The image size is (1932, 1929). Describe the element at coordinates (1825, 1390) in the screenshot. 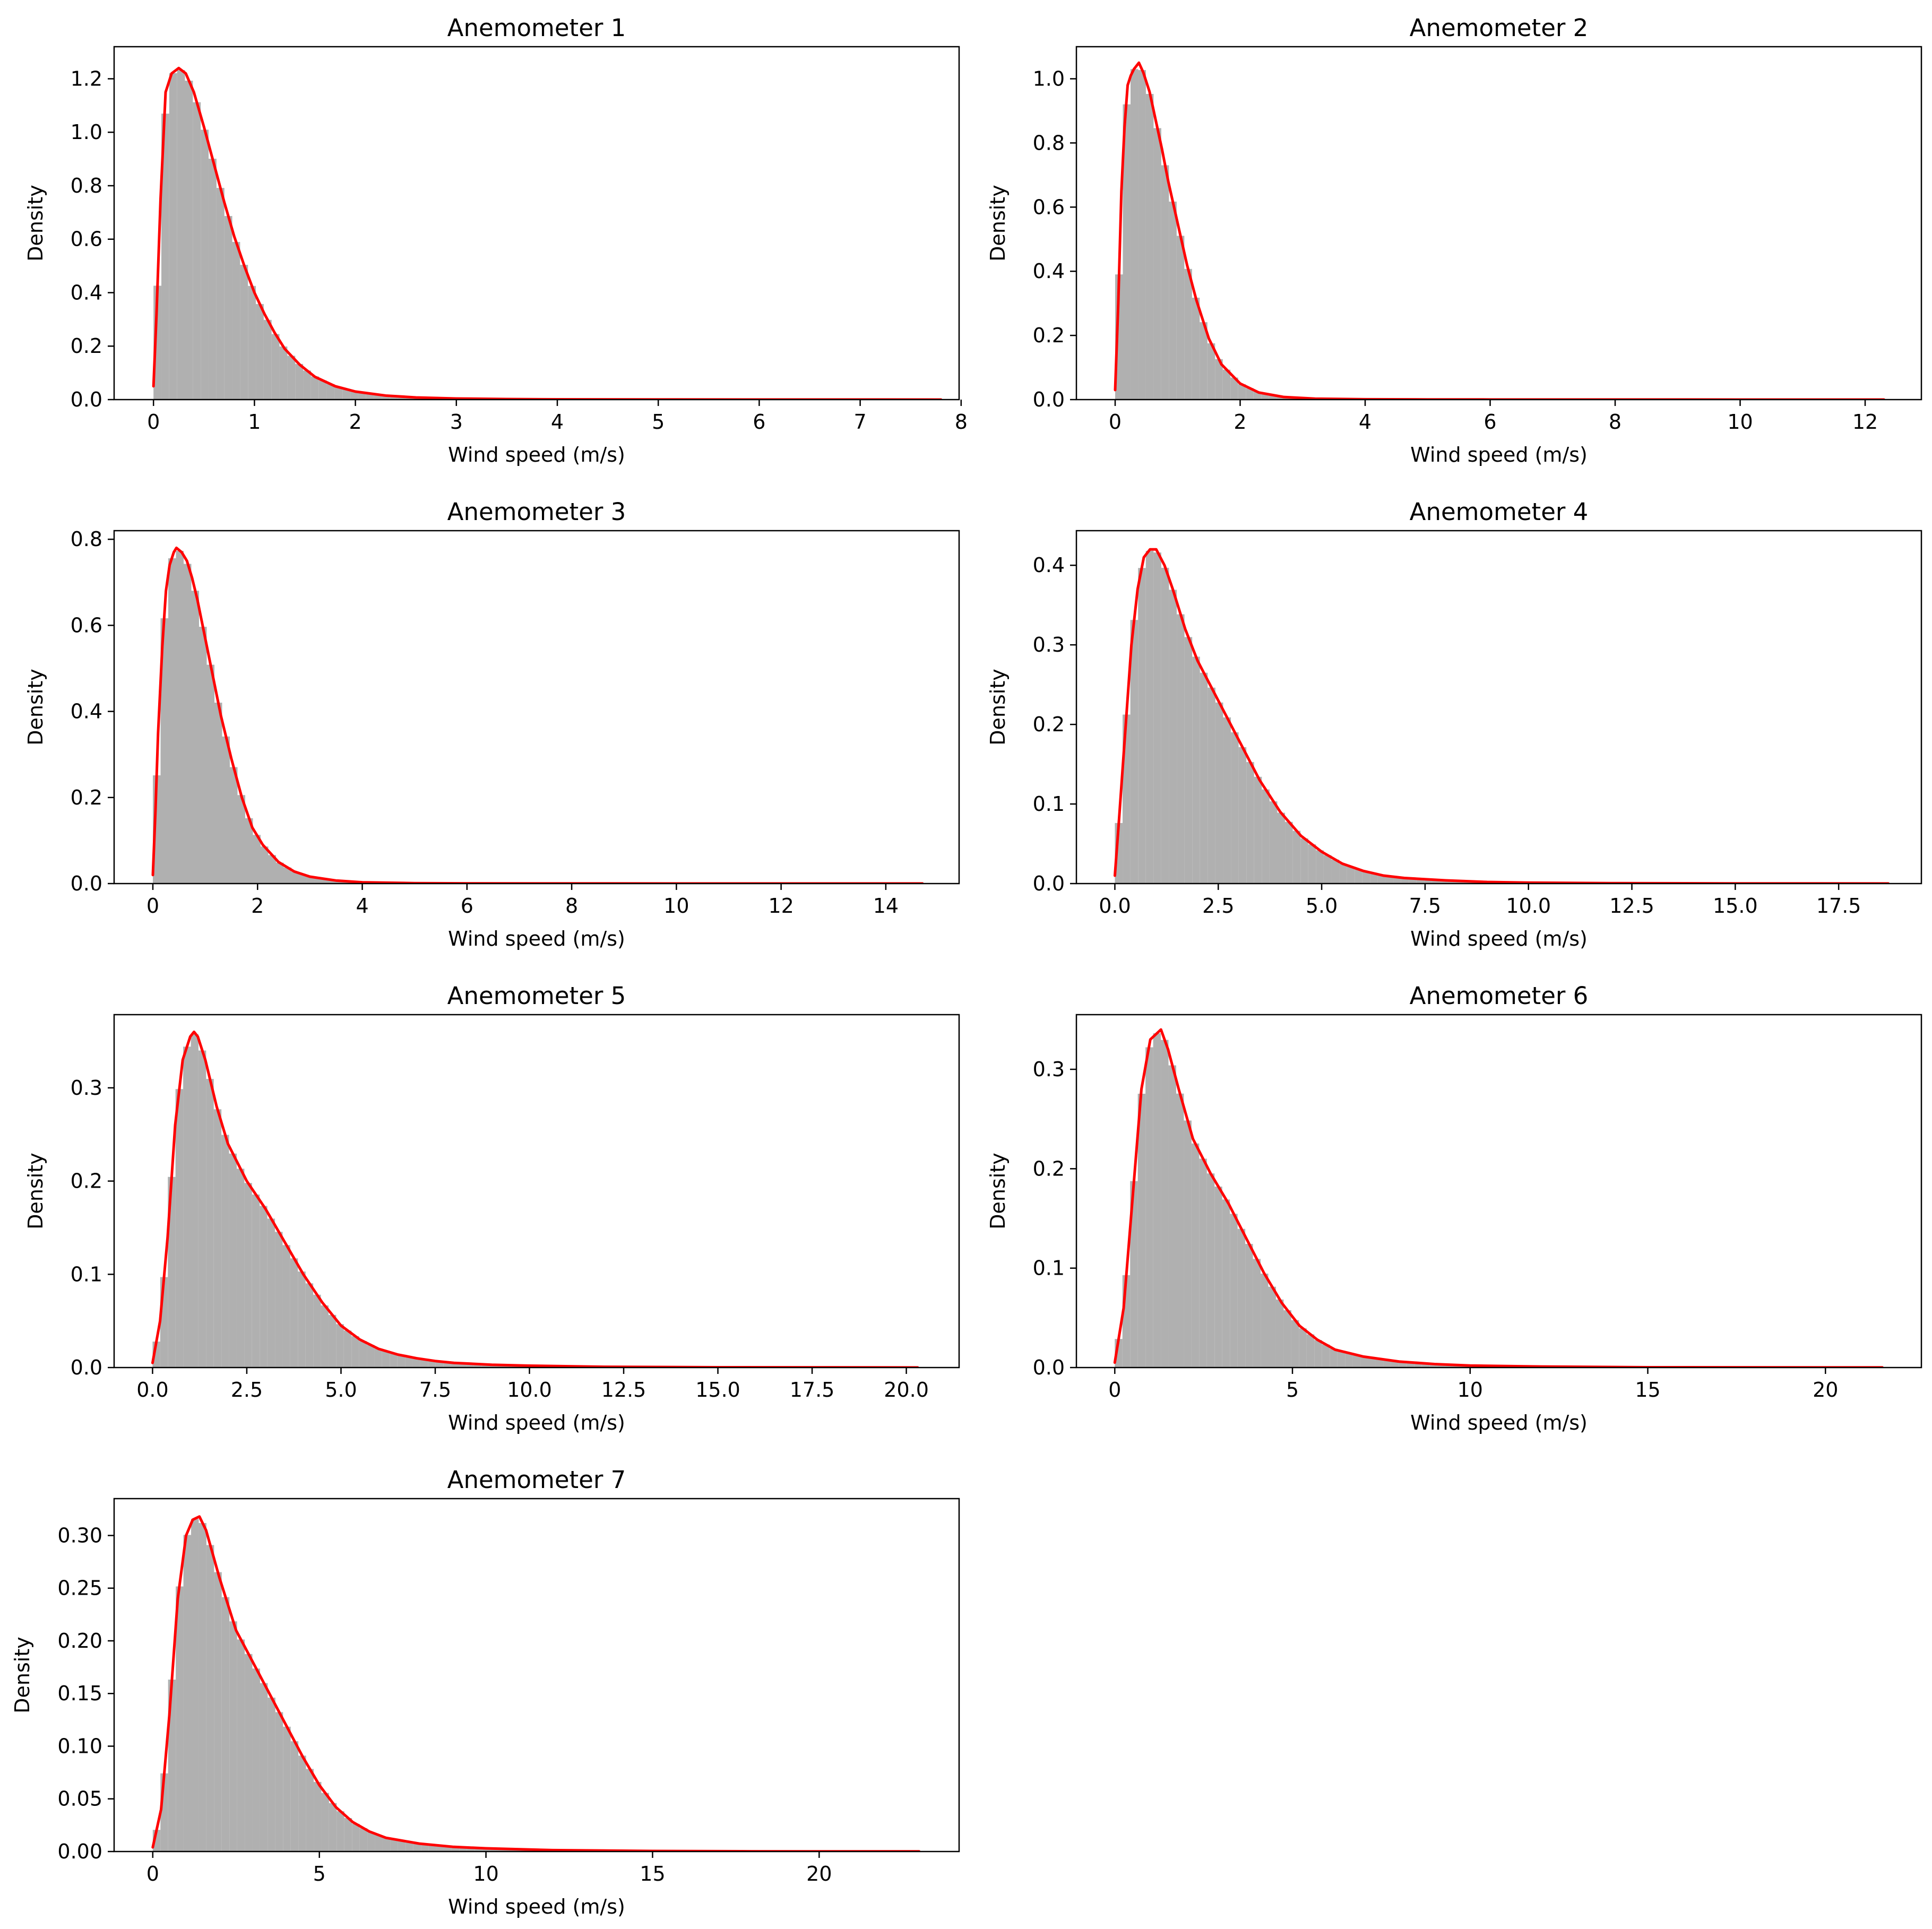

I see `x-tick-label: 20` at that location.